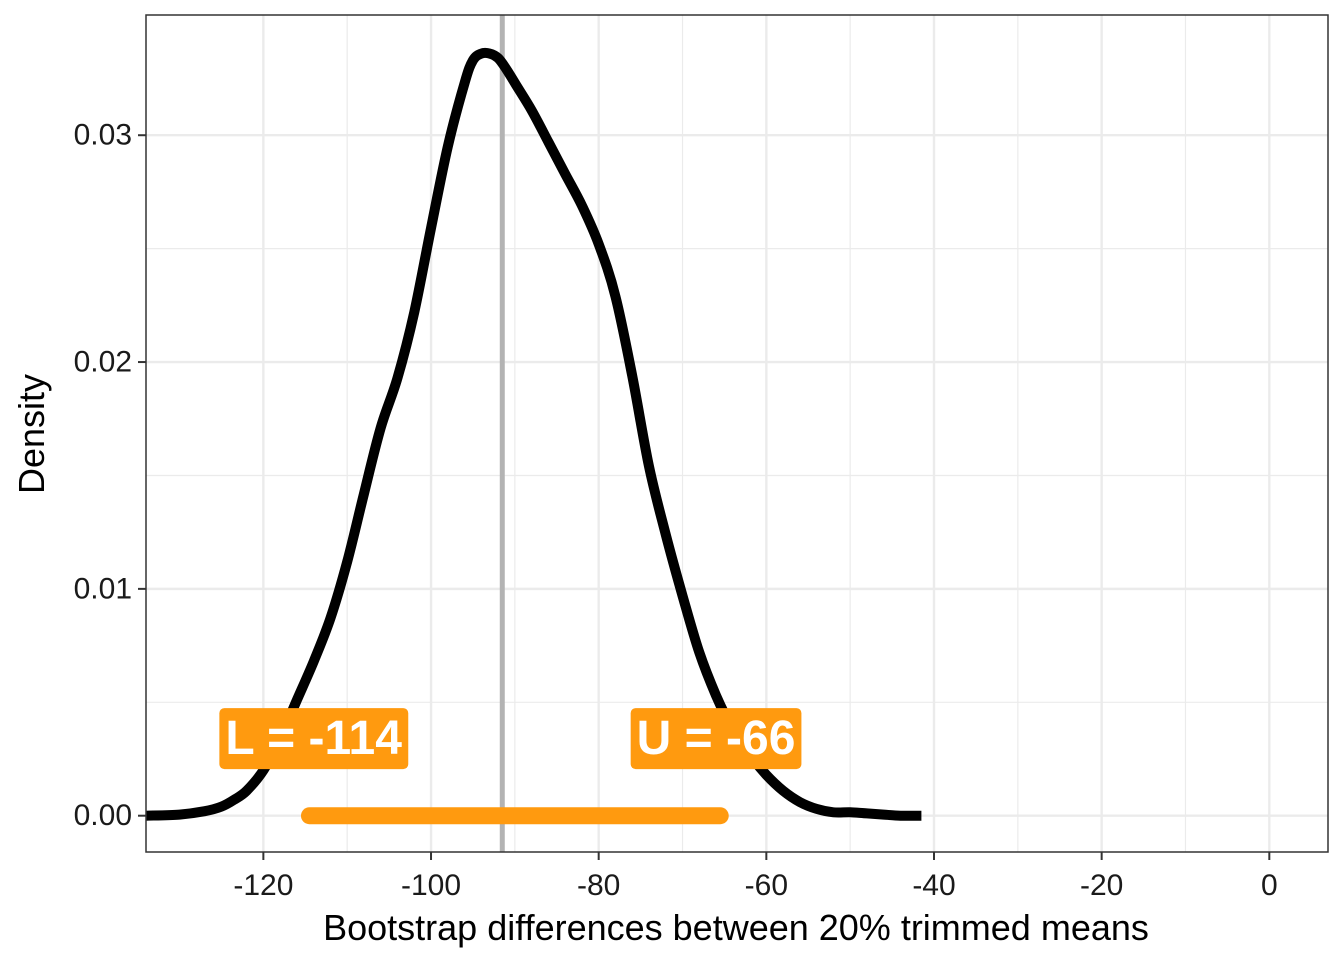 The width and height of the screenshot is (1344, 960). Describe the element at coordinates (431, 885) in the screenshot. I see `x-tick-label: -100` at that location.